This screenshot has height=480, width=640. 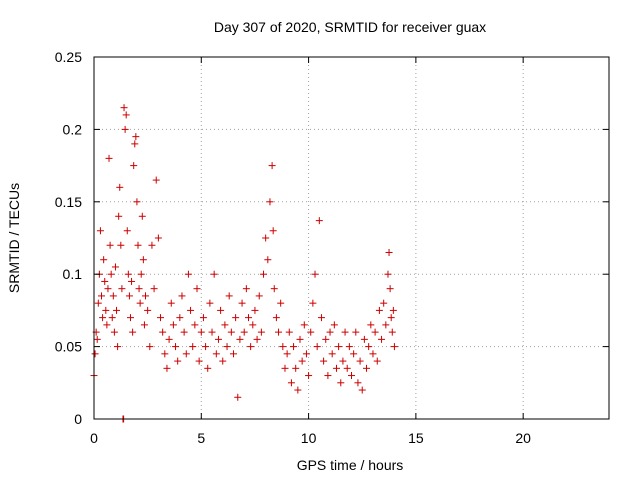 What do you see at coordinates (68, 347) in the screenshot?
I see `y-tick-label: 0.05` at bounding box center [68, 347].